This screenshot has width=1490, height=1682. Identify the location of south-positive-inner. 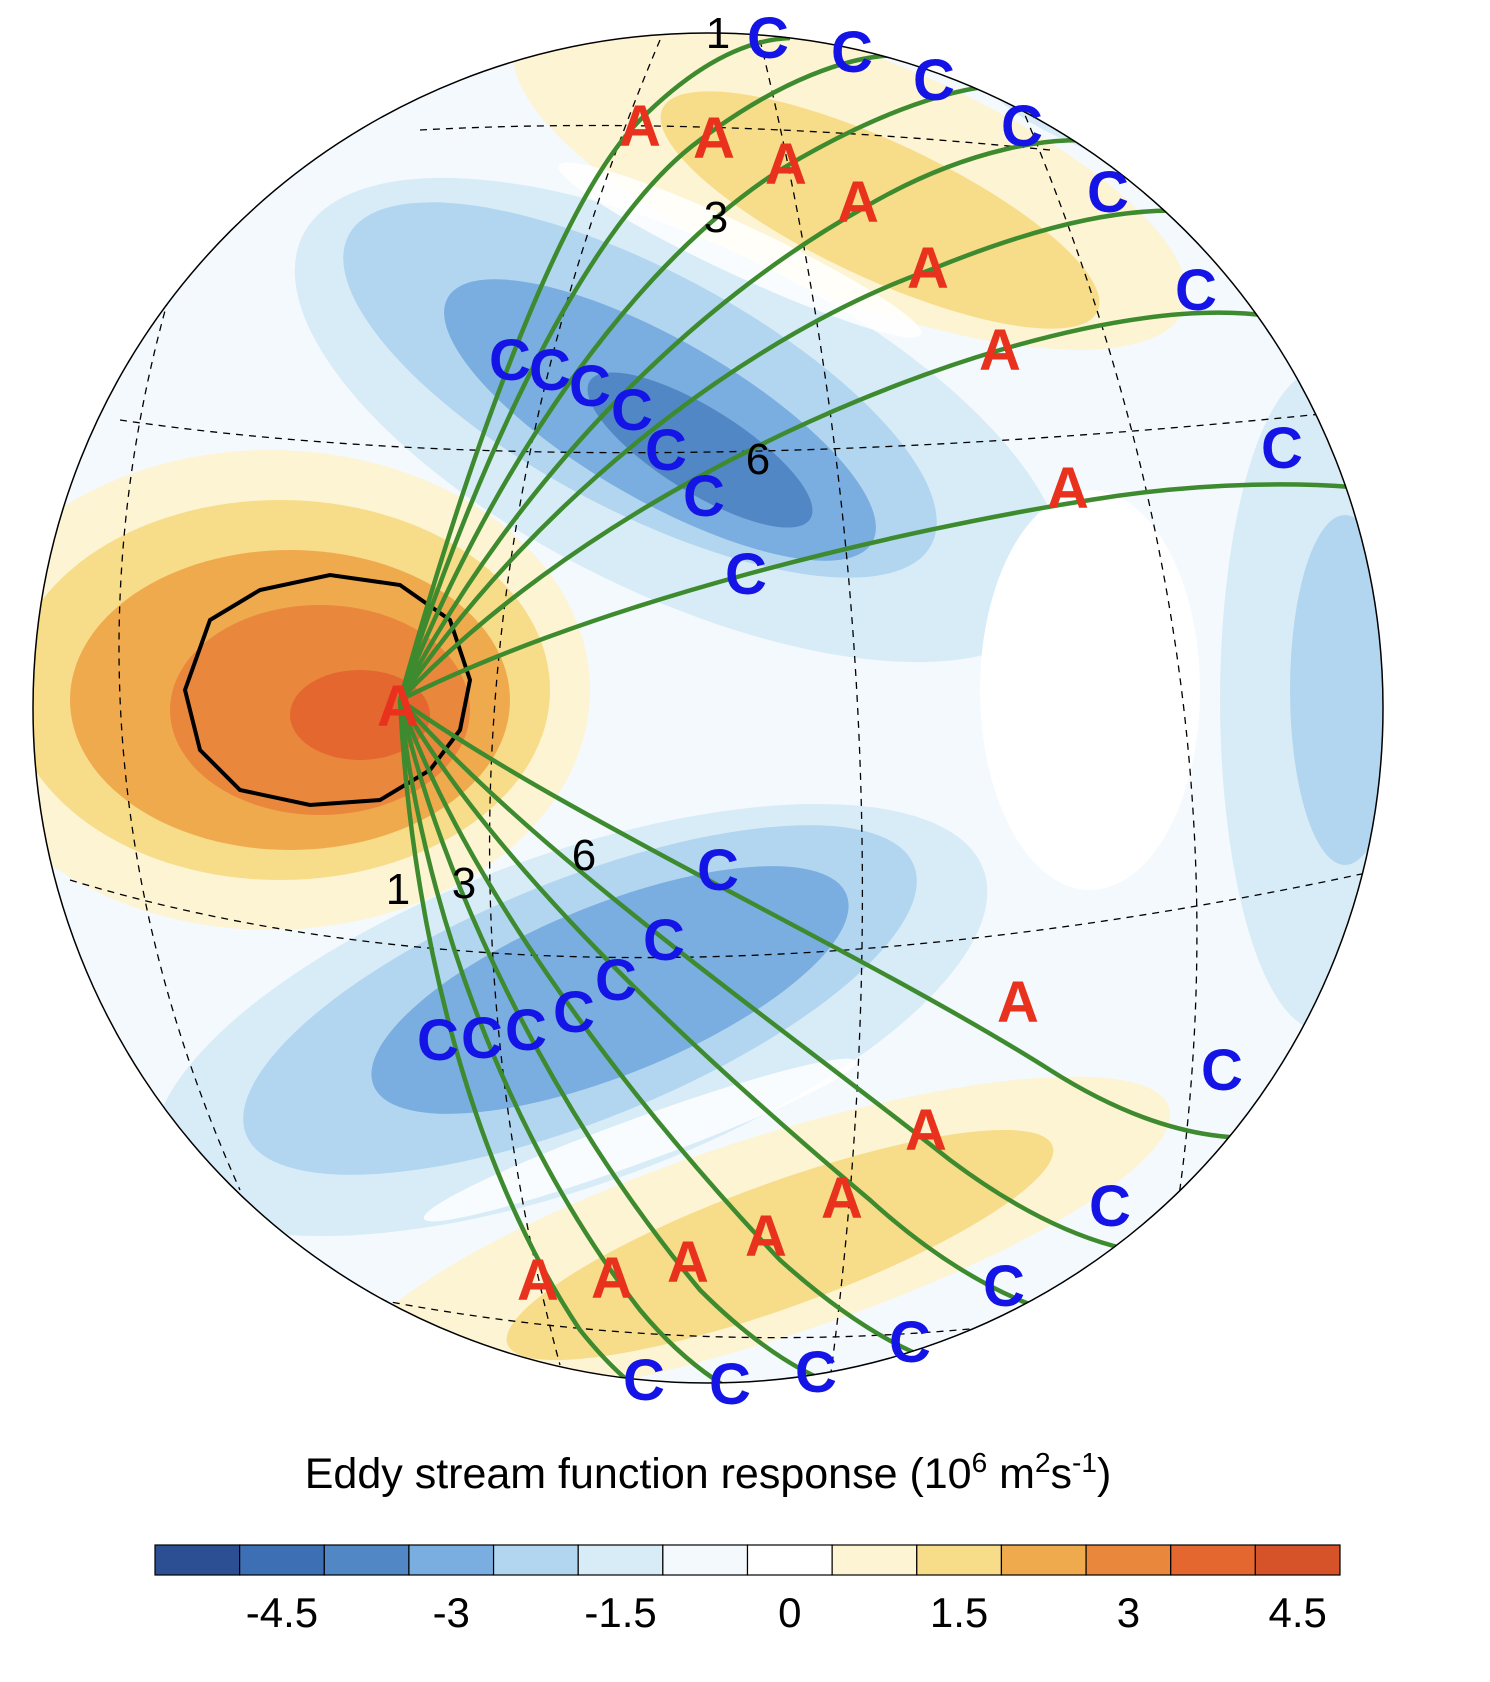
(780, 1245).